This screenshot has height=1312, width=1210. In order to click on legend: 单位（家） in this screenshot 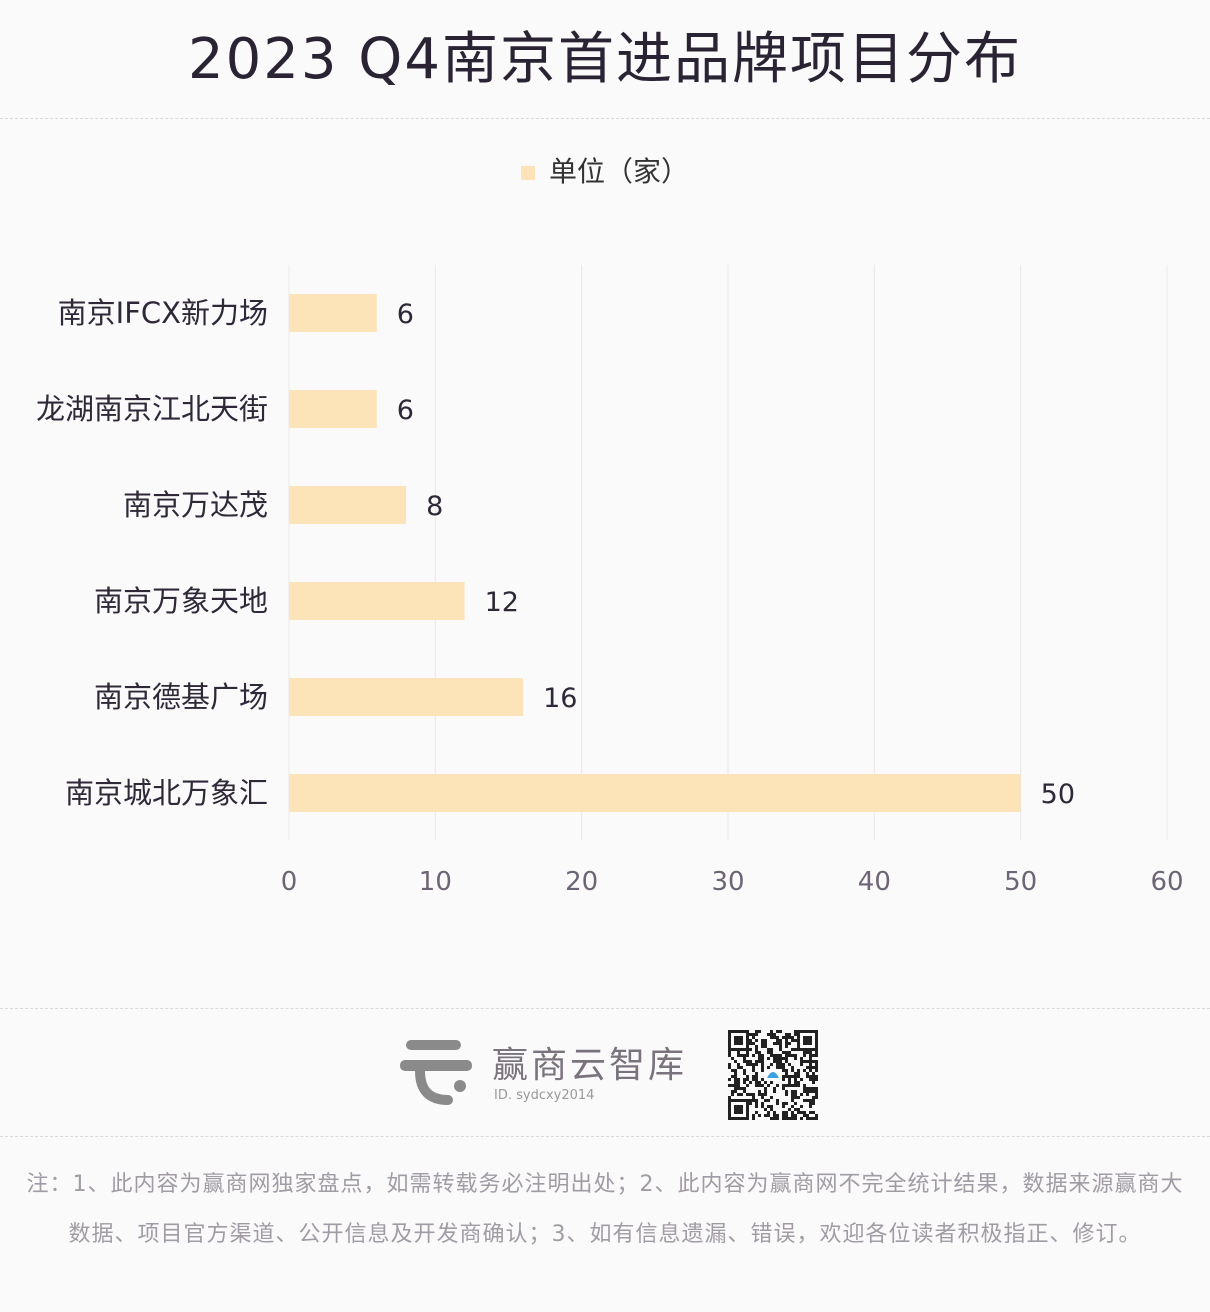, I will do `click(605, 170)`.